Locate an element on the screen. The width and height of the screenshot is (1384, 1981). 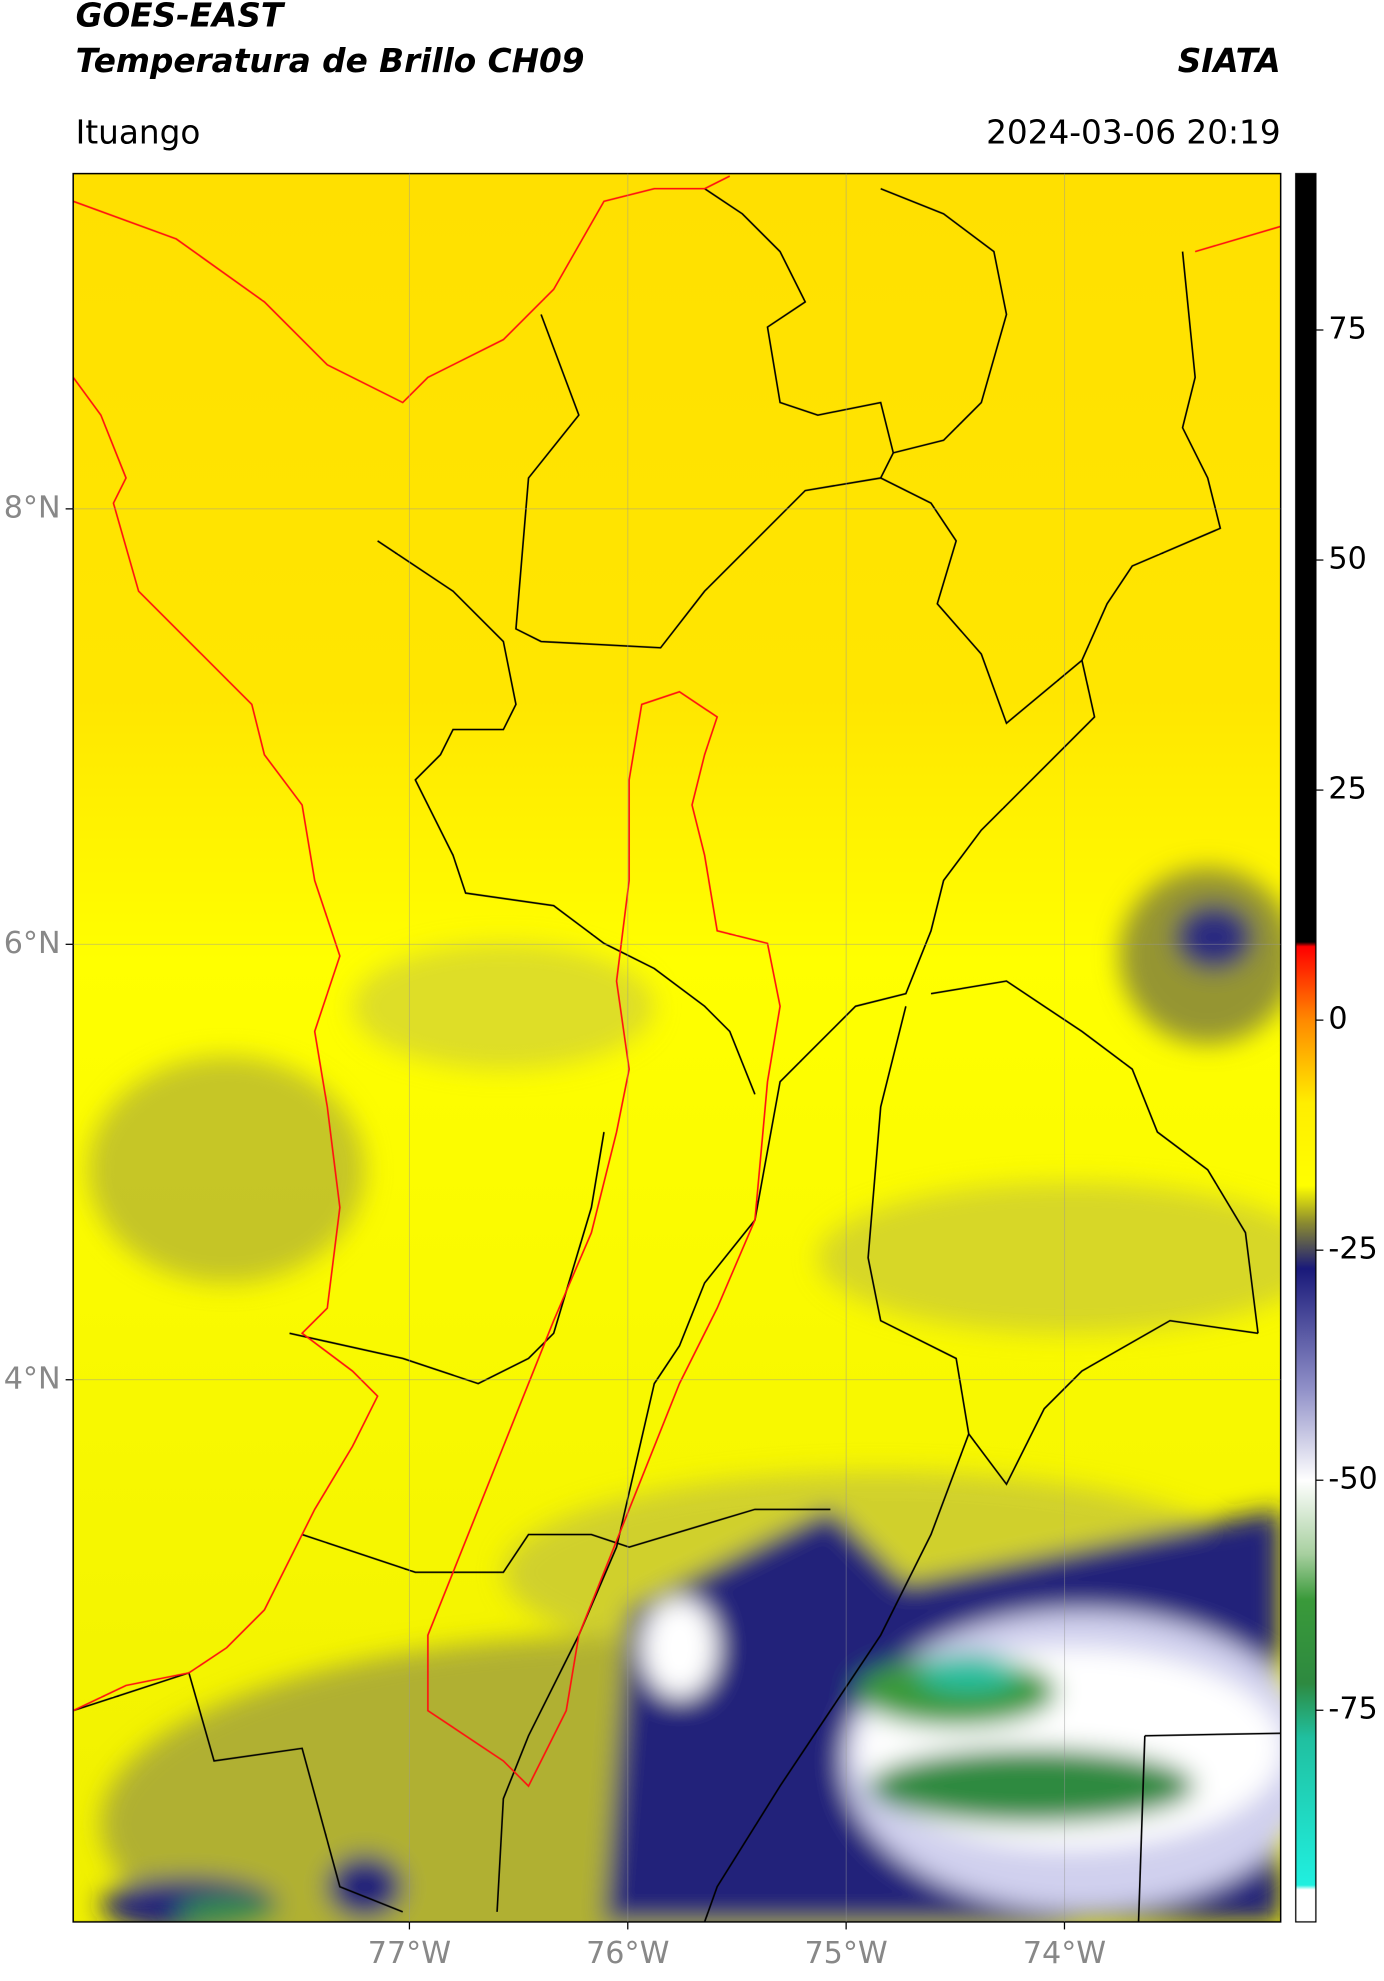
title: GOES-EAST is located at coordinates (181, 17).